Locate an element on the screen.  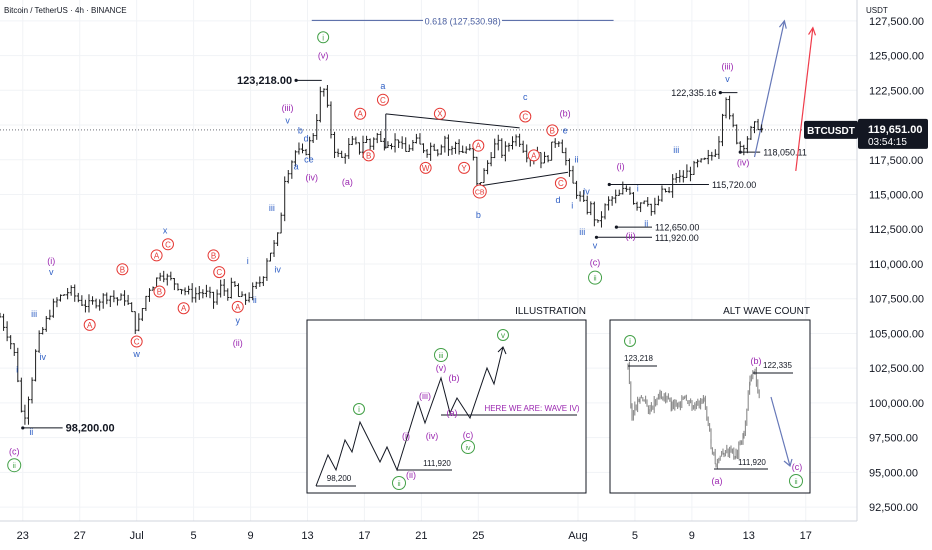
price-tick-label: 115,000.00 is located at coordinates (896, 196).